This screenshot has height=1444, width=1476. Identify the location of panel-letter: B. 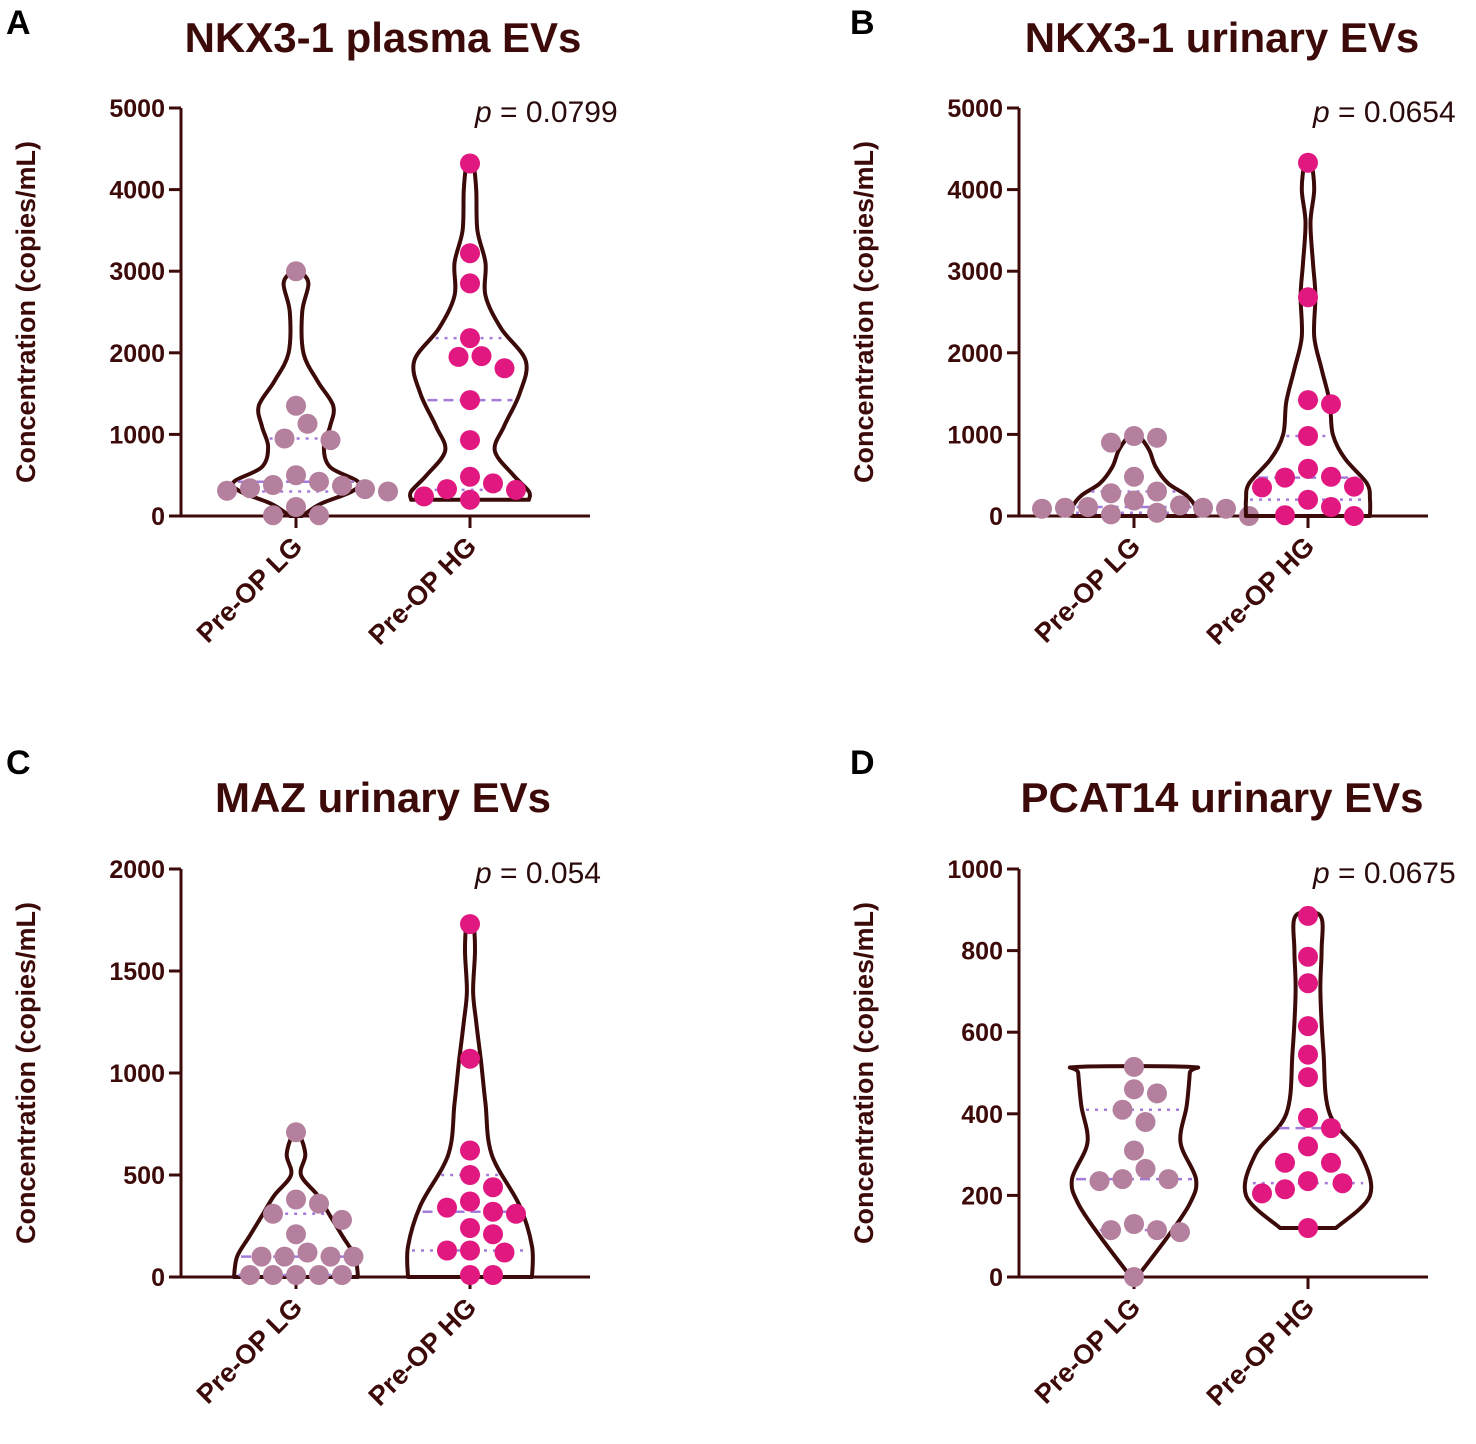
(862, 23).